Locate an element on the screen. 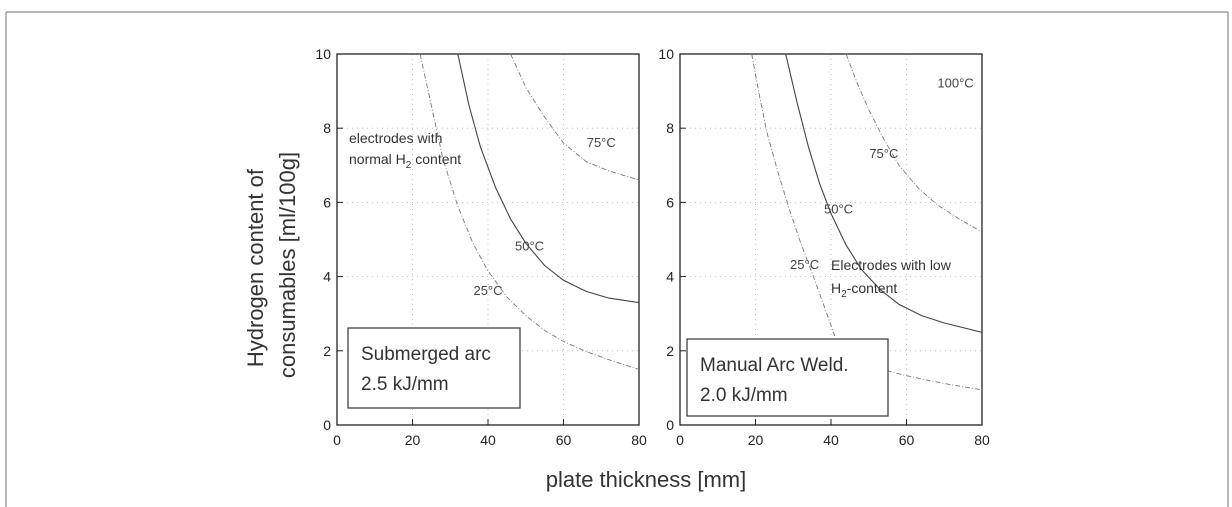 Image resolution: width=1232 pixels, height=507 pixels. annotation-line-2: normal H2 content is located at coordinates (405, 161).